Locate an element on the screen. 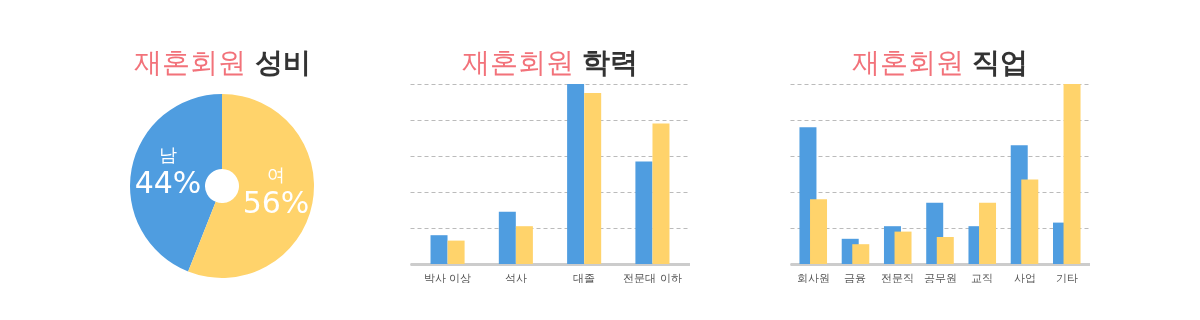 This screenshot has height=320, width=1200. x-tick-label: 교직 is located at coordinates (982, 278).